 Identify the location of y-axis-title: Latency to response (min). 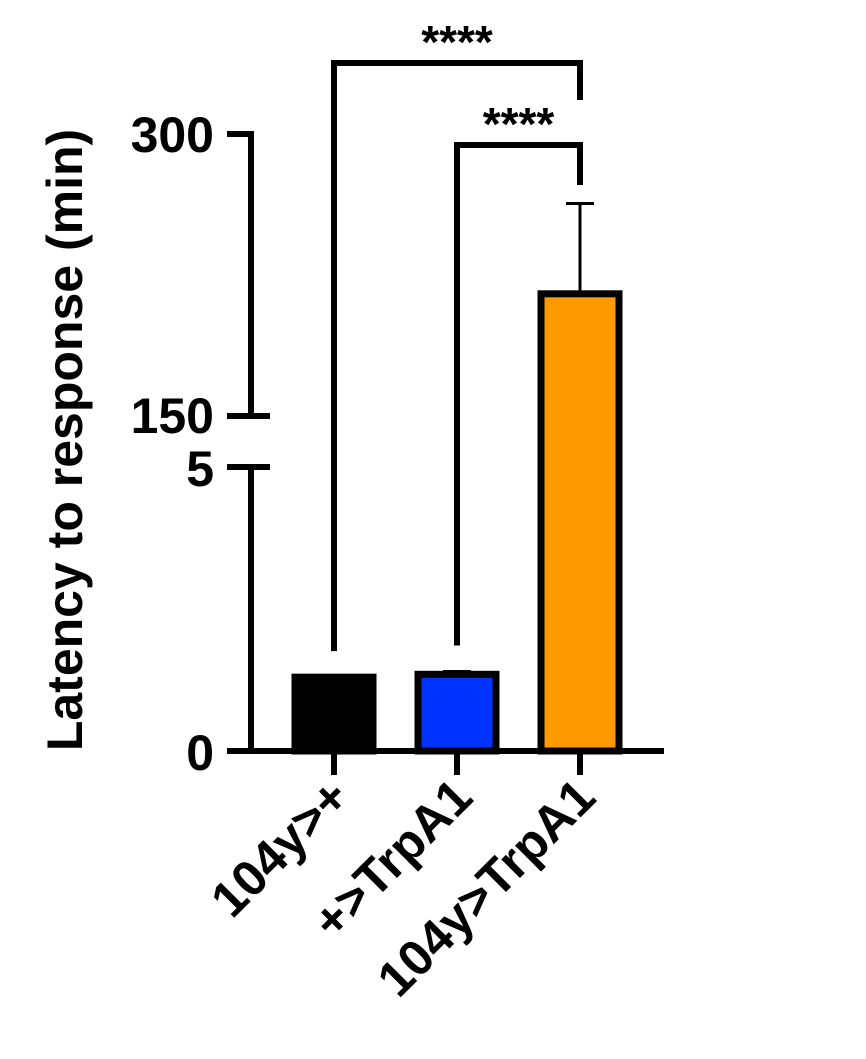
(65, 440).